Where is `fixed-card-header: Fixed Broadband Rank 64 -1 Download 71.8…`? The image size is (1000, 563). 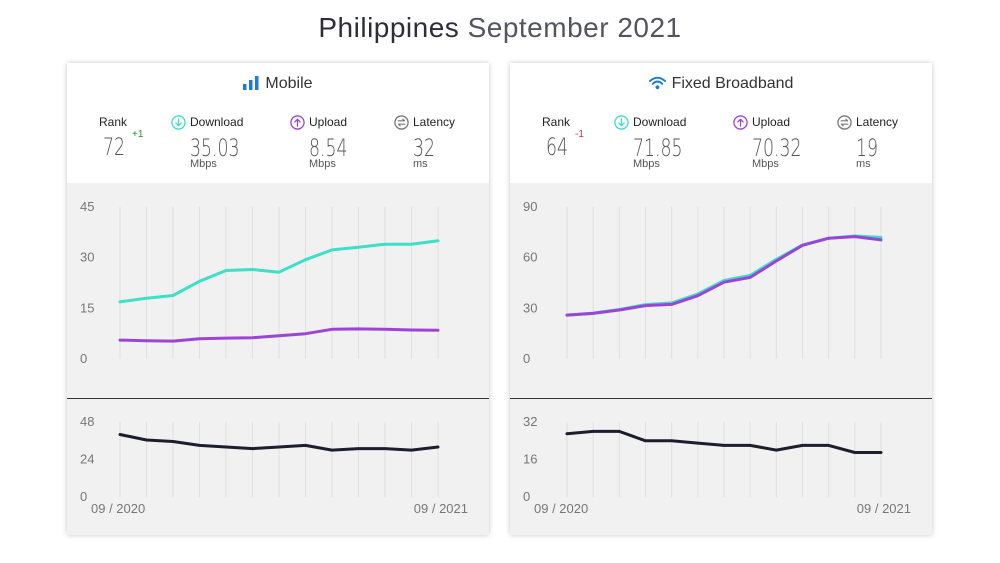
fixed-card-header: Fixed Broadband Rank 64 -1 Download 71.8… is located at coordinates (721, 123).